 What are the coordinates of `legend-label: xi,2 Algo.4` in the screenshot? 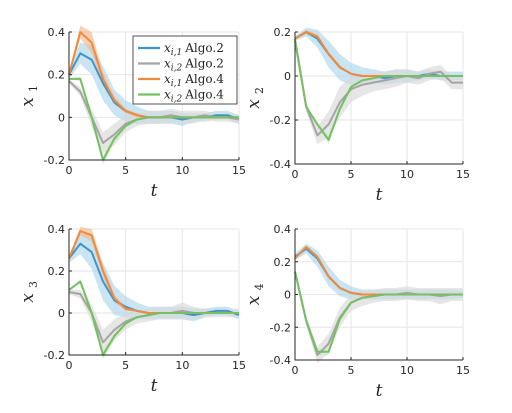 It's located at (194, 96).